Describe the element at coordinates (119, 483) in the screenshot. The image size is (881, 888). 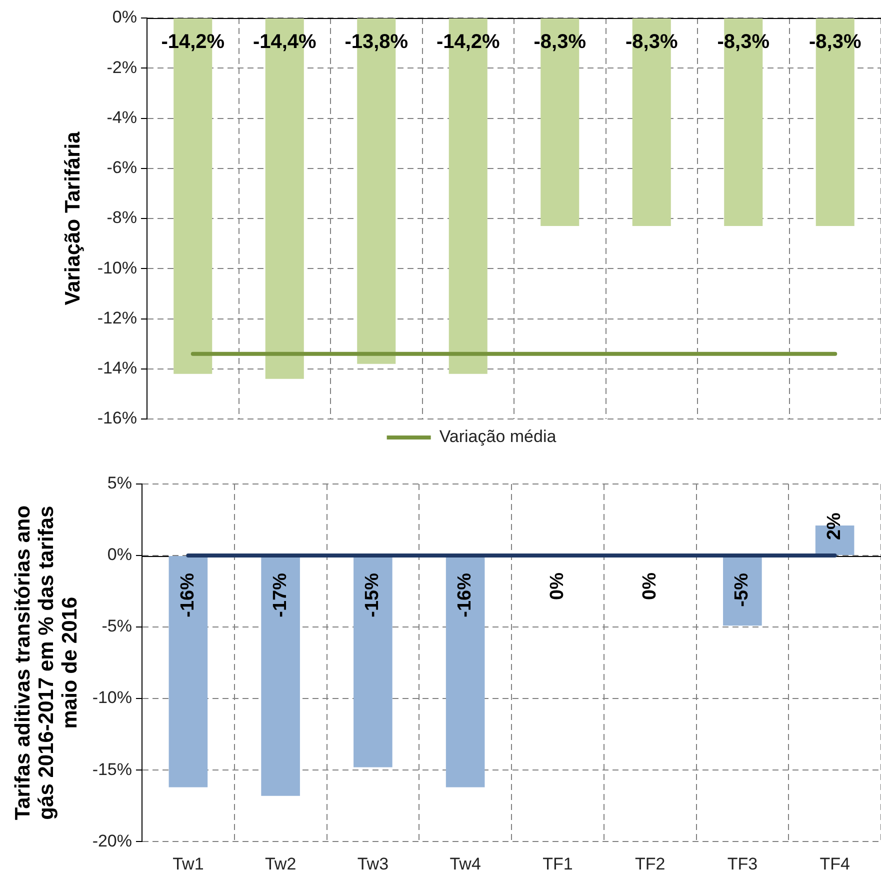
I see `y-tick-label: 5%` at that location.